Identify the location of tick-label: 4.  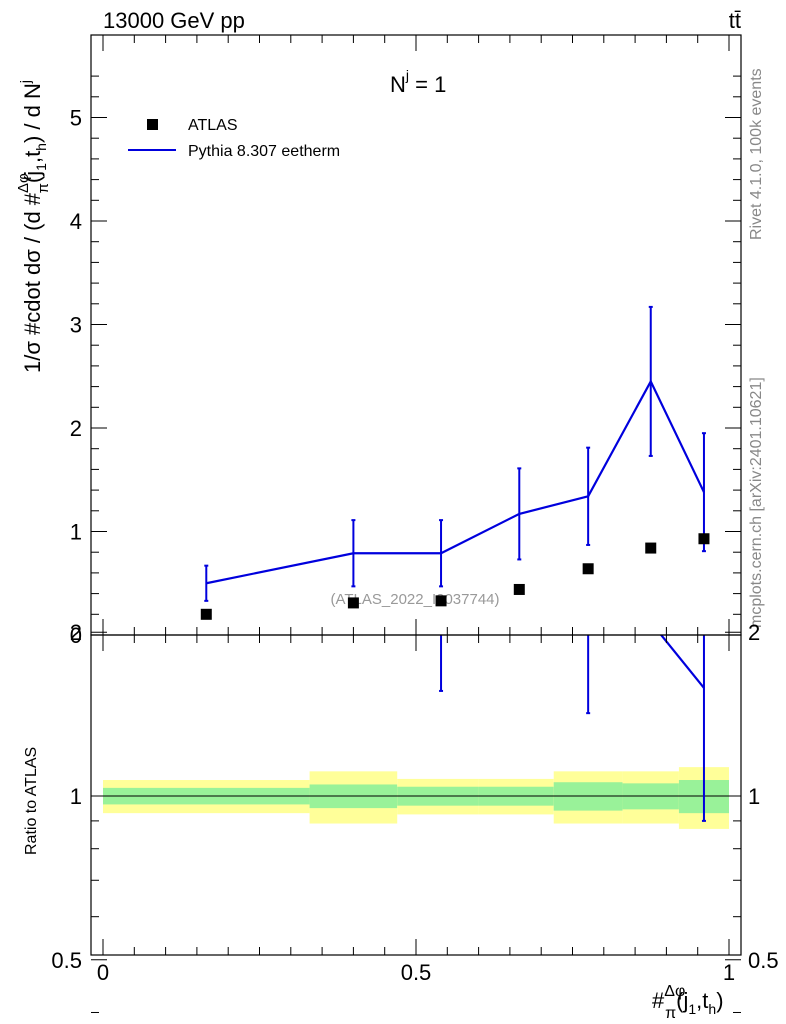
(76, 221).